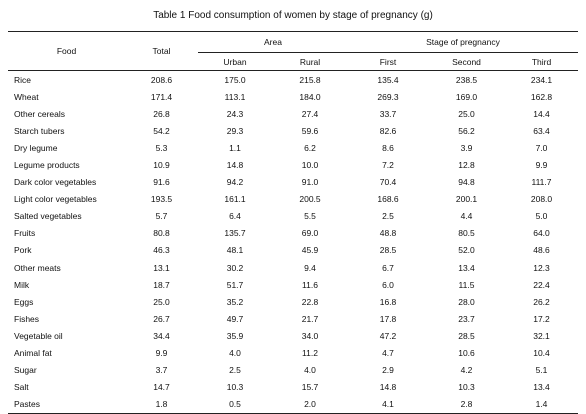 The image size is (586, 414). What do you see at coordinates (310, 61) in the screenshot?
I see `header-cell: Rural` at bounding box center [310, 61].